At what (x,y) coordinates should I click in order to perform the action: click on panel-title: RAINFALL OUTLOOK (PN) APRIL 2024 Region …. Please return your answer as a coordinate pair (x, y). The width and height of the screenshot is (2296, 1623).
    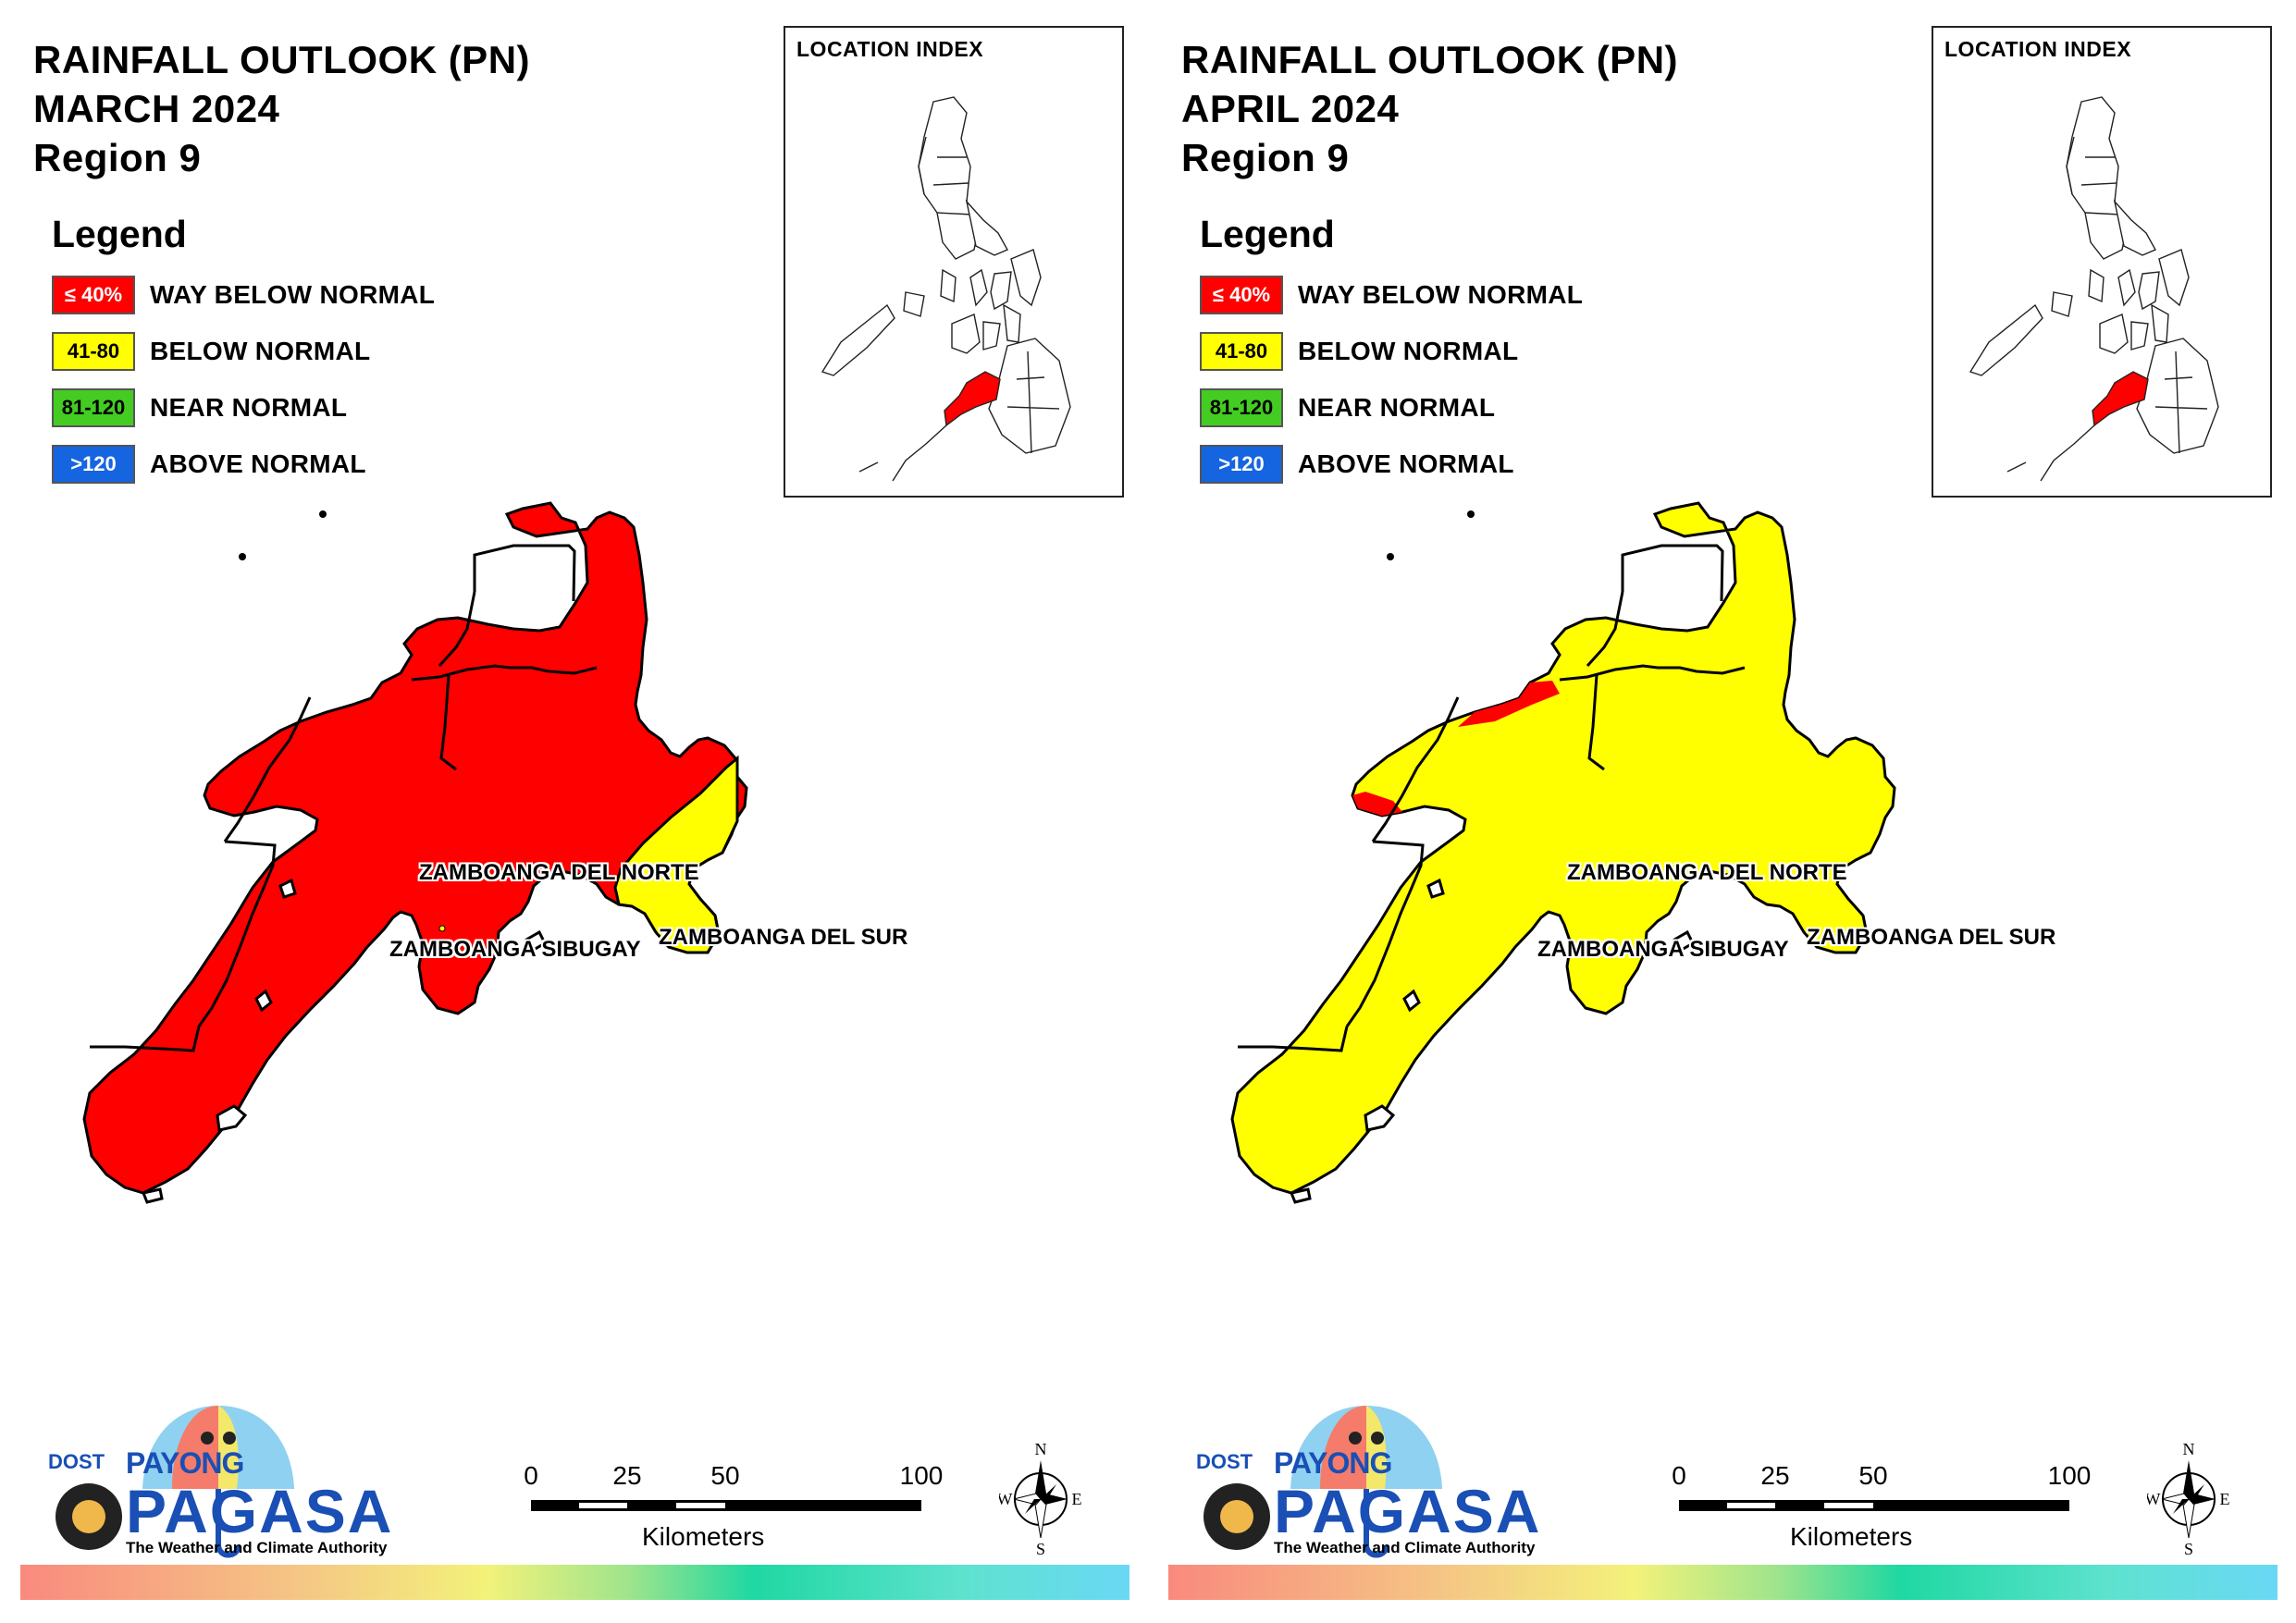
    Looking at the image, I should click on (1429, 108).